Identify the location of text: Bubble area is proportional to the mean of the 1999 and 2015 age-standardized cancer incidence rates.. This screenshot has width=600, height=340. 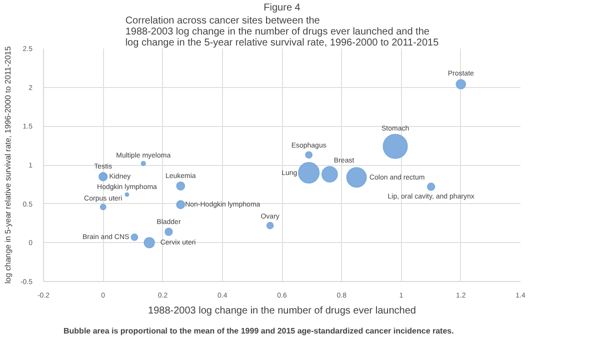
(259, 331).